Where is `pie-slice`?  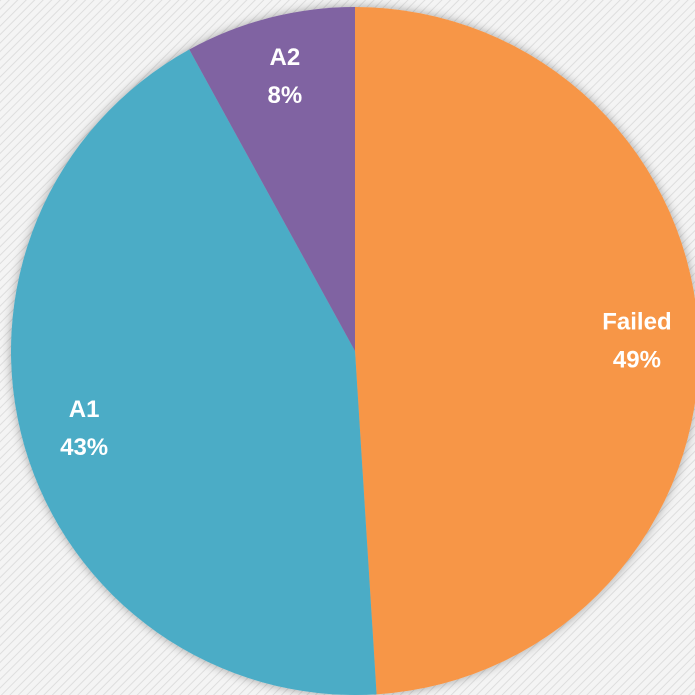
pie-slice is located at coordinates (272, 178).